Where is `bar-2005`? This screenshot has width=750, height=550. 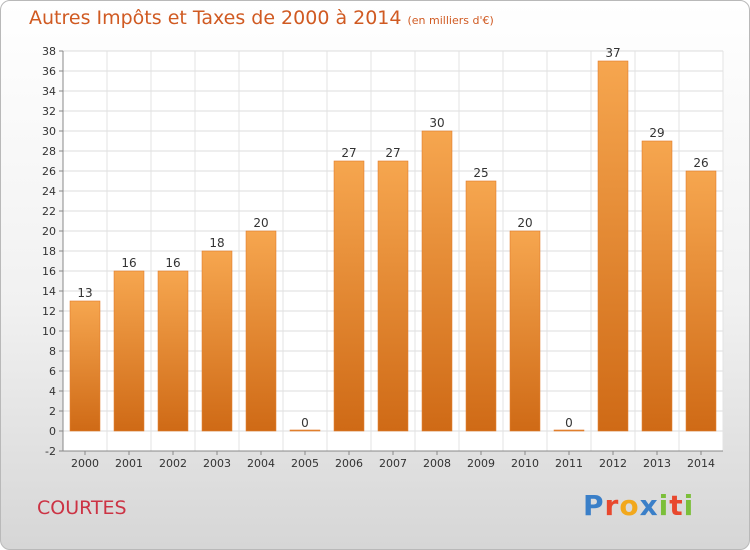
bar-2005 is located at coordinates (305, 430).